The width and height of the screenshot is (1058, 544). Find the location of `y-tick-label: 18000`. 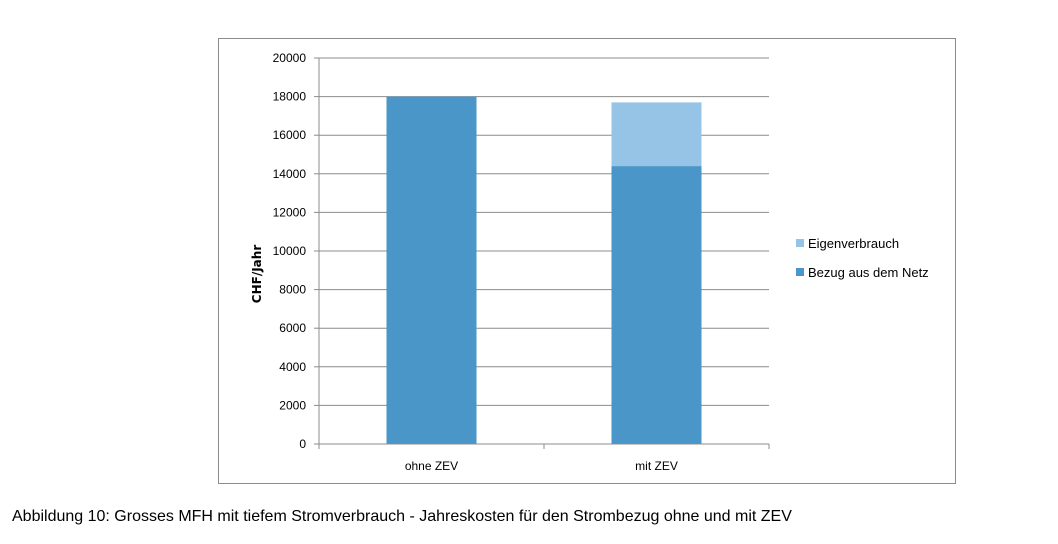

y-tick-label: 18000 is located at coordinates (290, 97).